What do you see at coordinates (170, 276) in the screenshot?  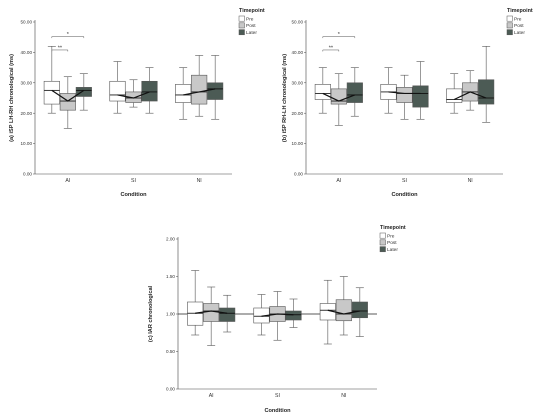 I see `y-tick-label: 1.50` at bounding box center [170, 276].